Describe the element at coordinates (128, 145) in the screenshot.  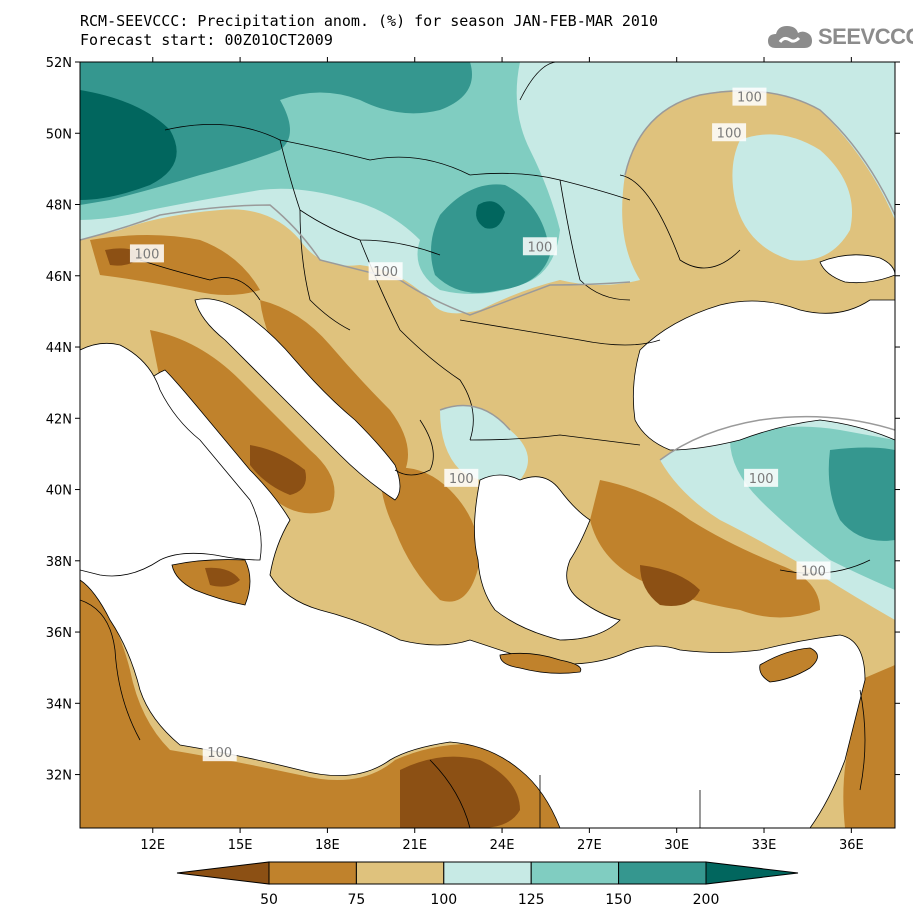
I see `anomaly-band-above-200-germany` at that location.